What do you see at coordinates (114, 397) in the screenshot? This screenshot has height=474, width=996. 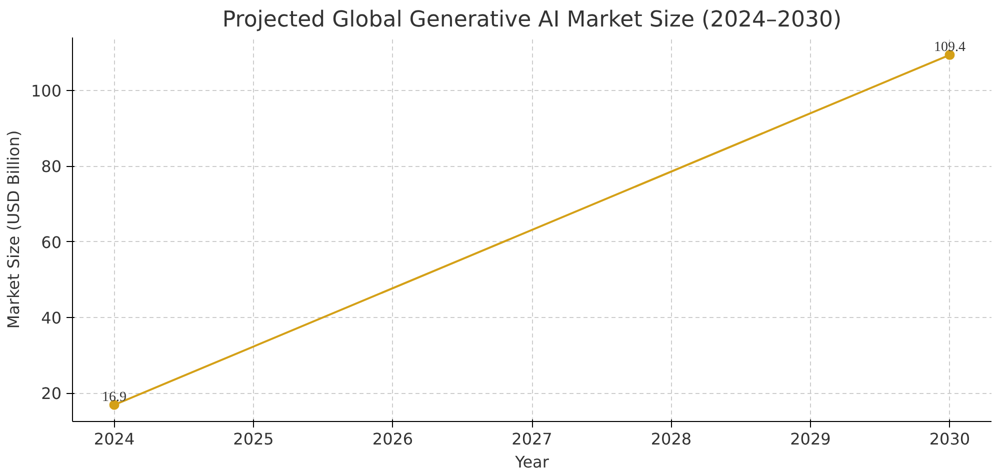 I see `data-label: 16.9` at bounding box center [114, 397].